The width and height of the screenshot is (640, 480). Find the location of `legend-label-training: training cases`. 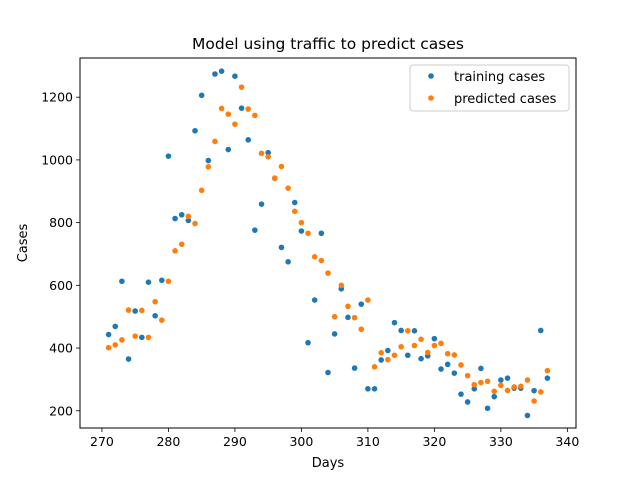

legend-label-training: training cases is located at coordinates (499, 77).